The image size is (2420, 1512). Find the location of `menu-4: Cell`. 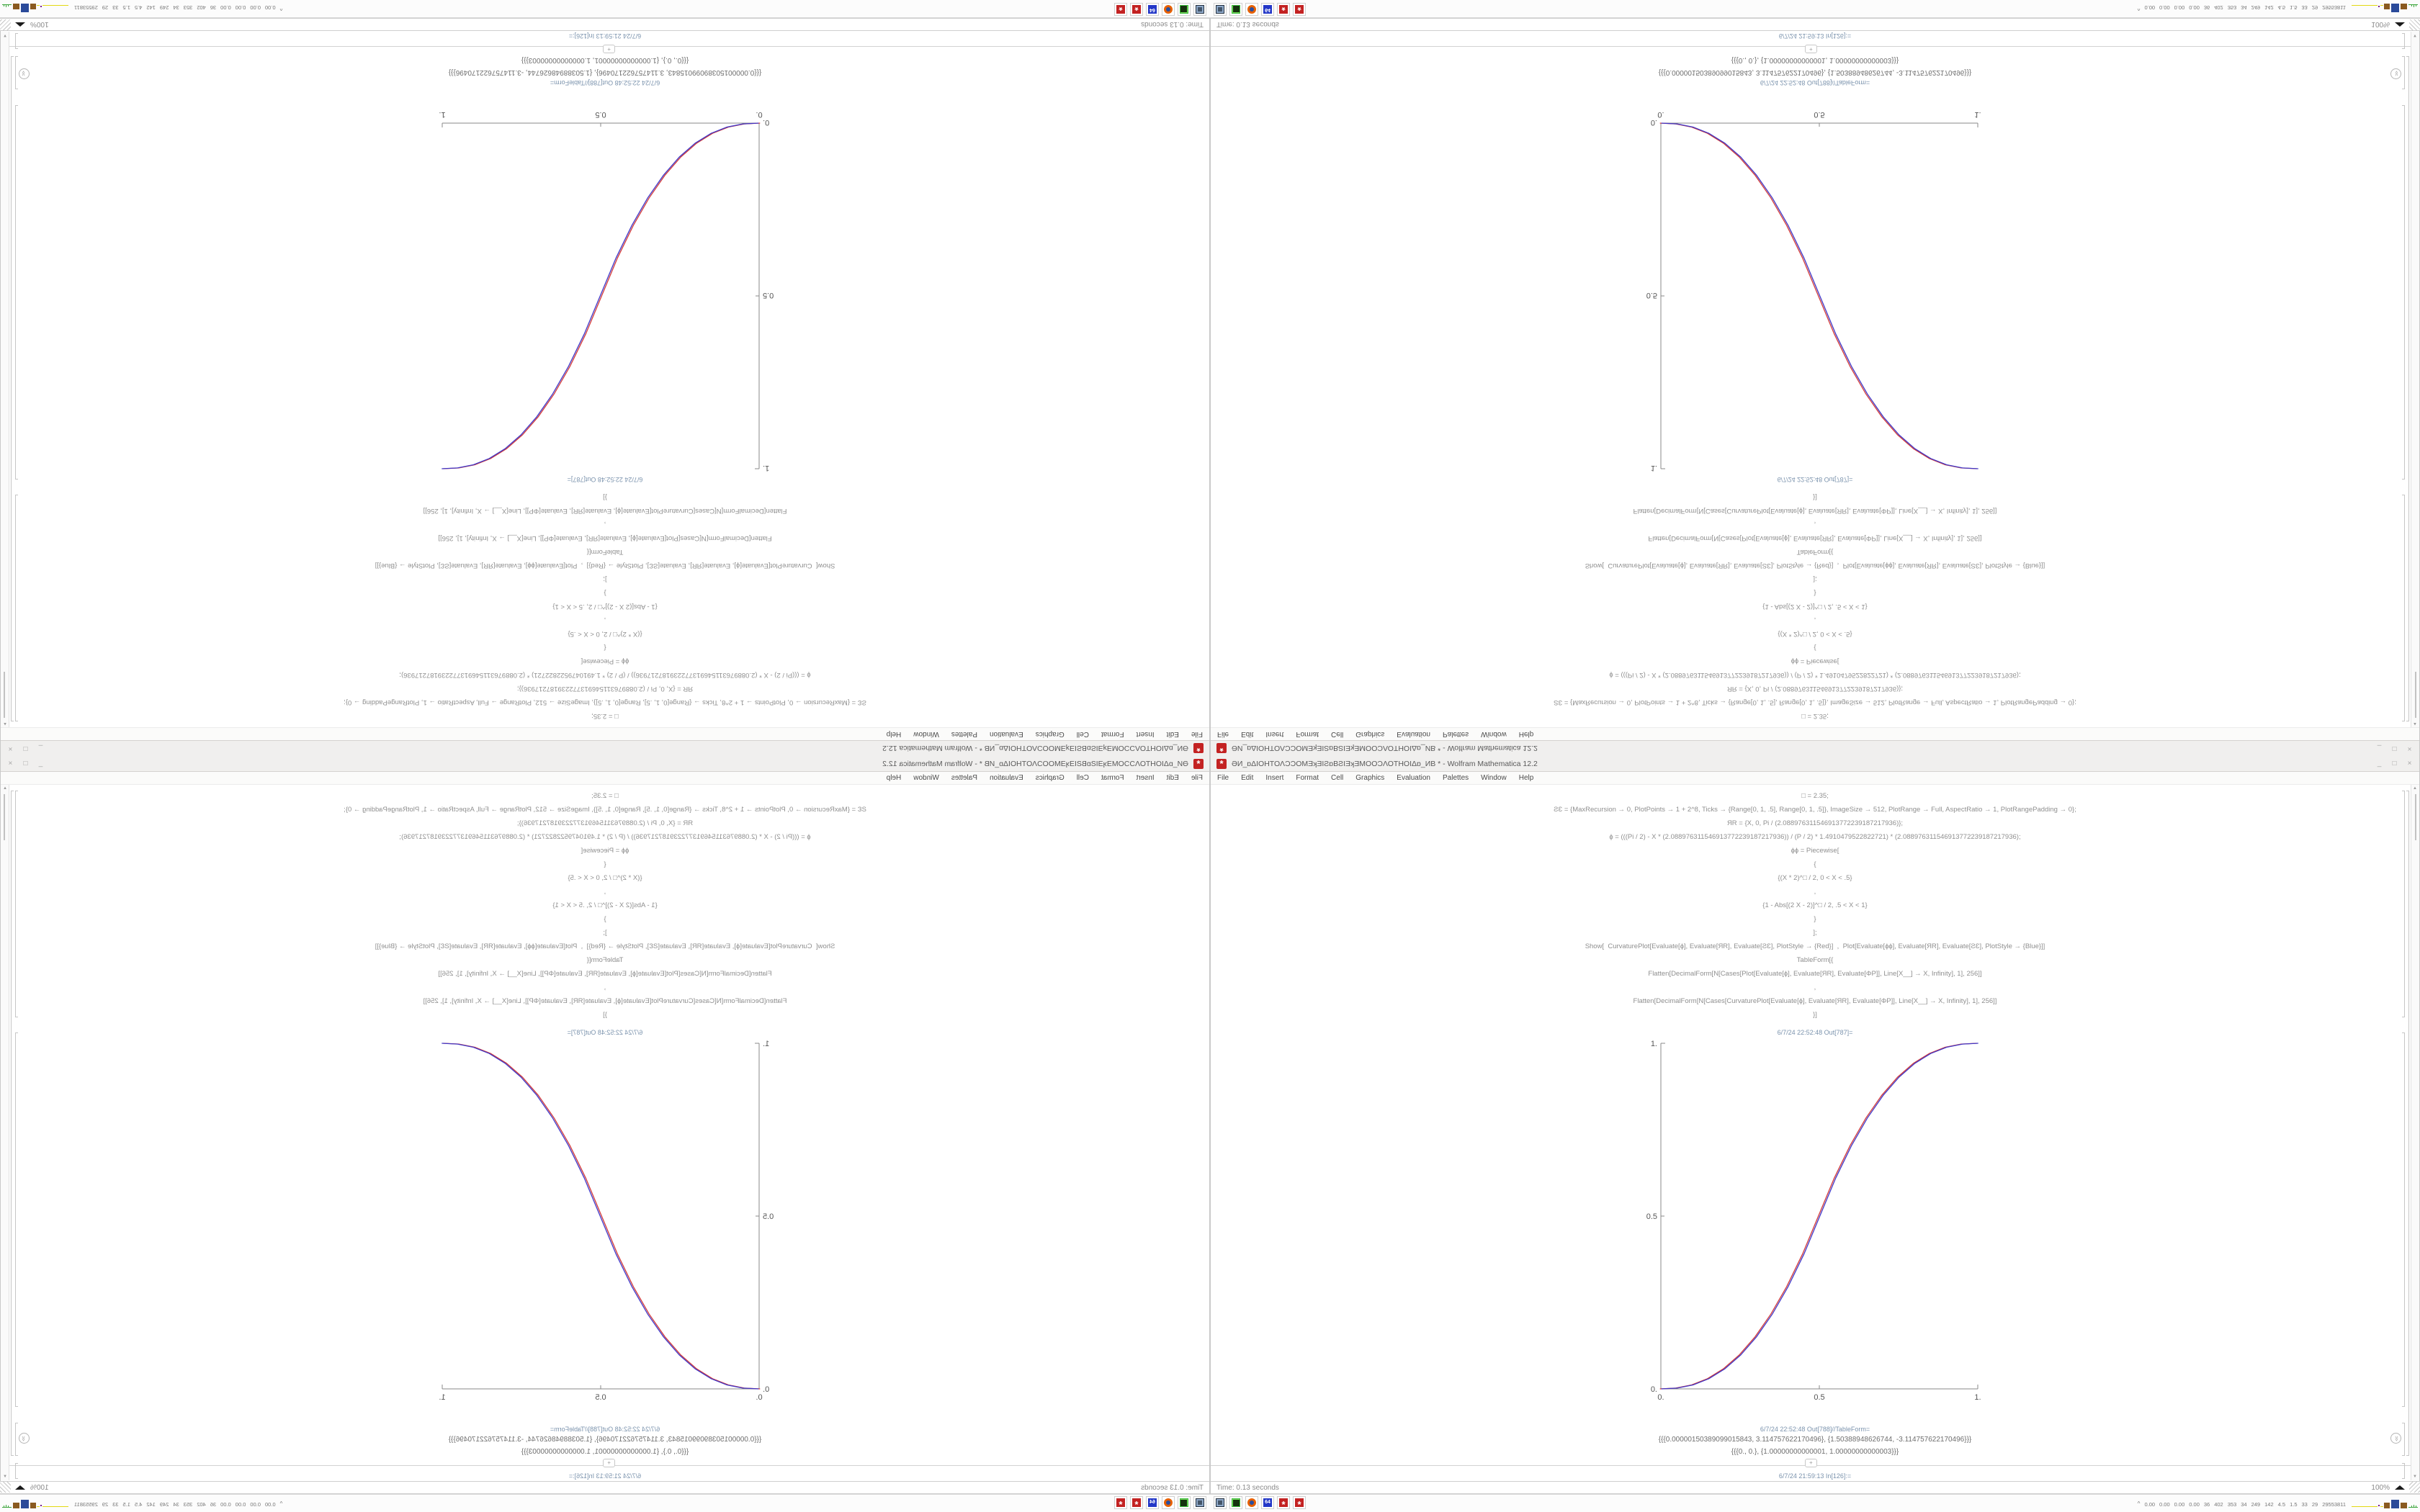

menu-4: Cell is located at coordinates (1082, 778).